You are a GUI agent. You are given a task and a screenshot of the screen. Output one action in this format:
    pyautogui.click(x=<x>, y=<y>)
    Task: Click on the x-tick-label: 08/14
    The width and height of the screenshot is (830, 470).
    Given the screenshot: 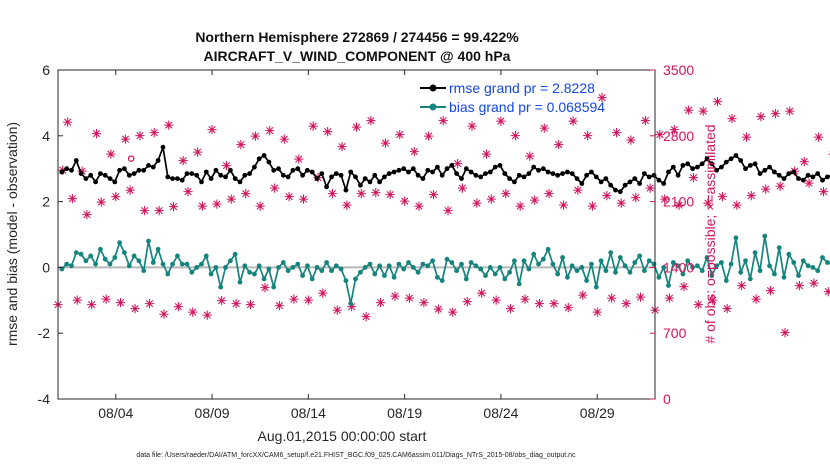 What is the action you would take?
    pyautogui.click(x=308, y=413)
    